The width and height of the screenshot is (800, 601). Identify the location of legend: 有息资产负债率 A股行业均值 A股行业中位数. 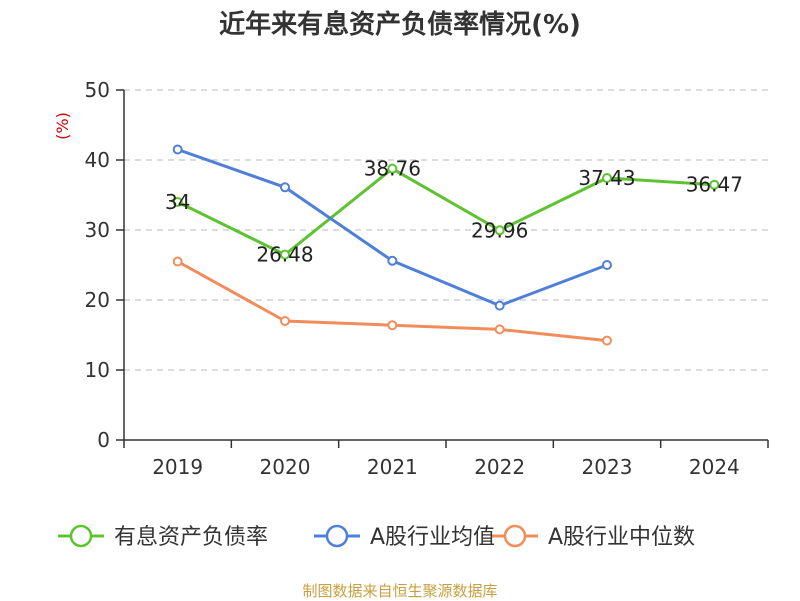
(376, 537).